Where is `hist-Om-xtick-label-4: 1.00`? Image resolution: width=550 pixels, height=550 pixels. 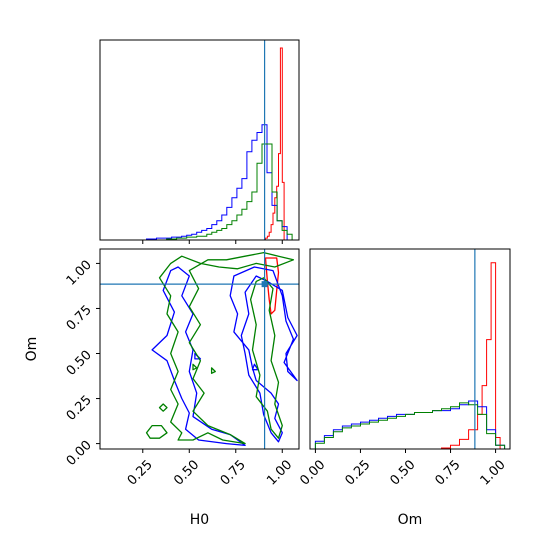 hist-Om-xtick-label-4: 1.00 is located at coordinates (493, 472).